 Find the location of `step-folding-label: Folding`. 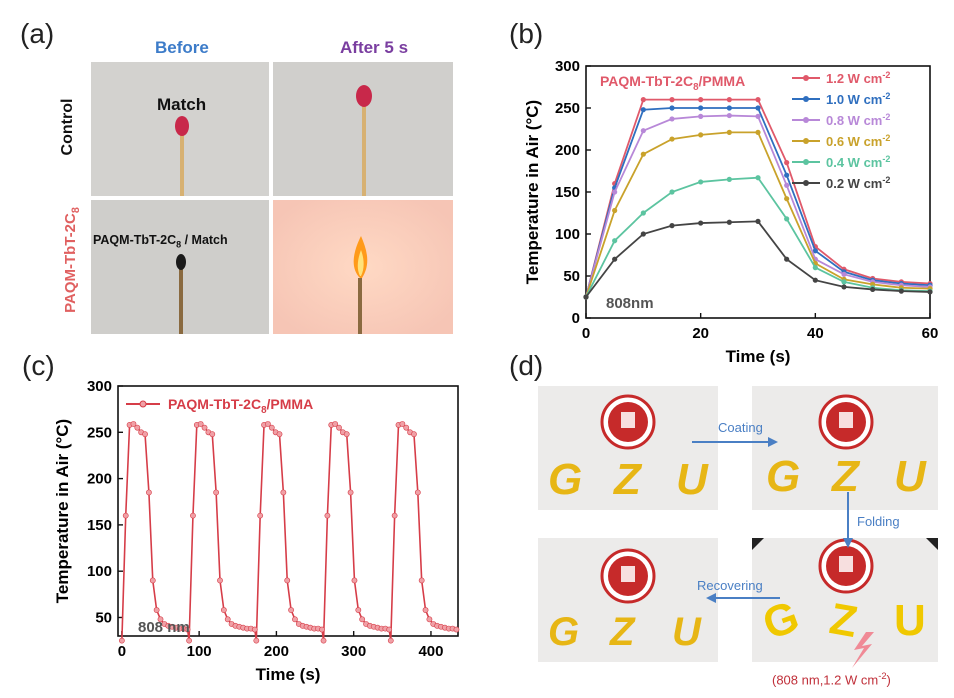

step-folding-label: Folding is located at coordinates (878, 521).